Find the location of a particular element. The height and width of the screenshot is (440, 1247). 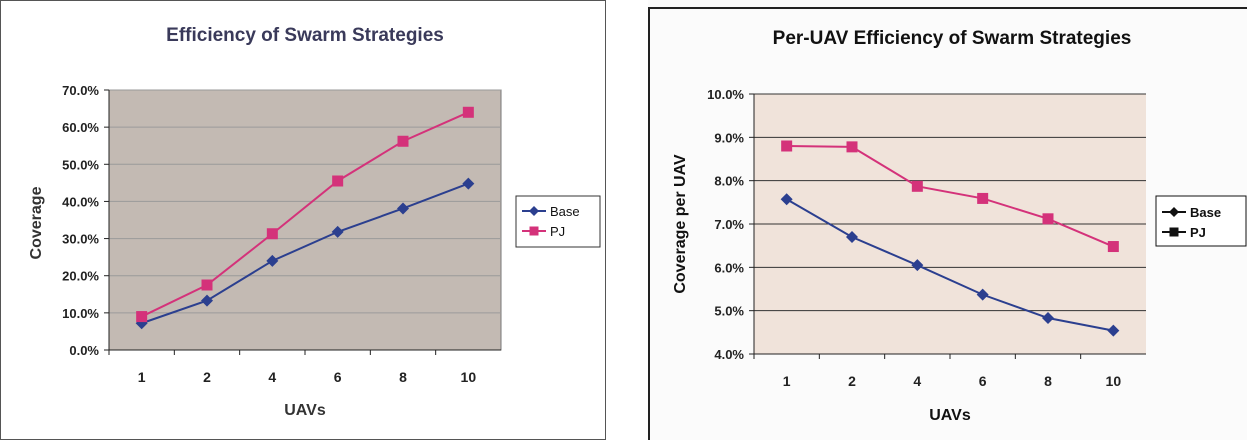

y-tick-label: 6.0% is located at coordinates (729, 267).